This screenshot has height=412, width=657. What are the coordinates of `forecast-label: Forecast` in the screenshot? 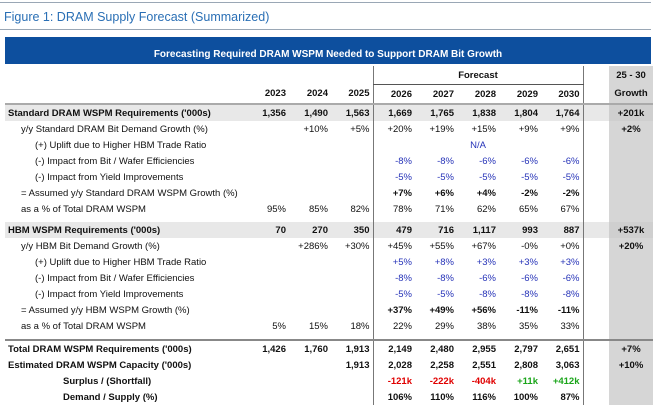 It's located at (478, 75).